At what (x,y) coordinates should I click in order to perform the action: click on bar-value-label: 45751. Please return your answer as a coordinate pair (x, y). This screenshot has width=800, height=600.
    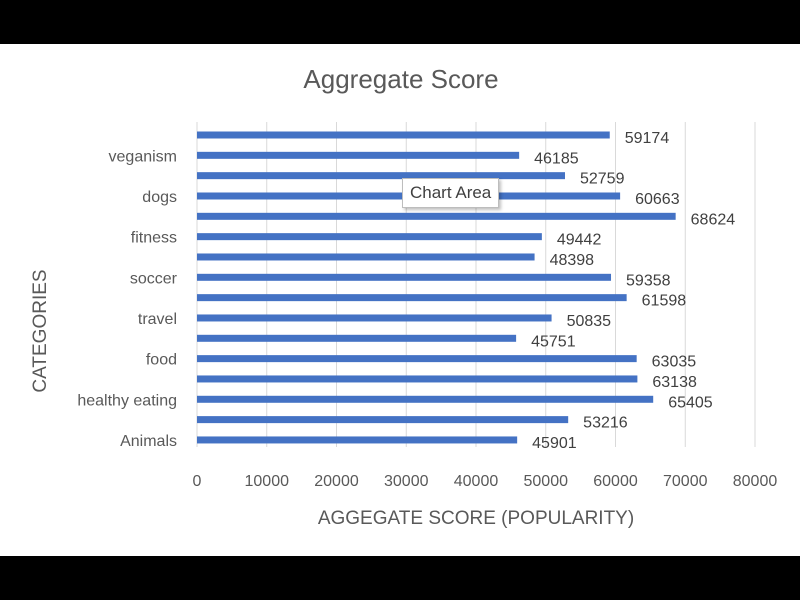
    Looking at the image, I should click on (553, 341).